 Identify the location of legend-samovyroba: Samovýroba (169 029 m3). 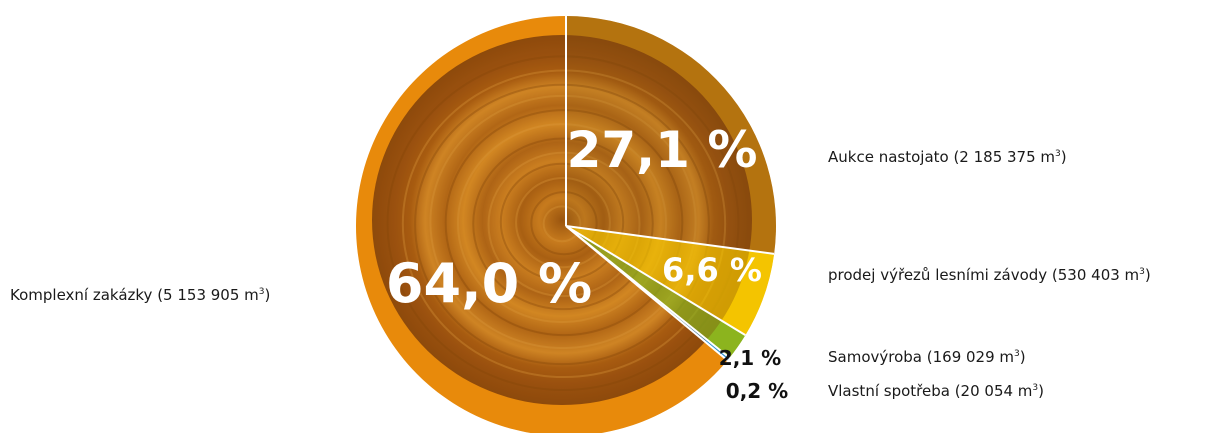
(927, 357).